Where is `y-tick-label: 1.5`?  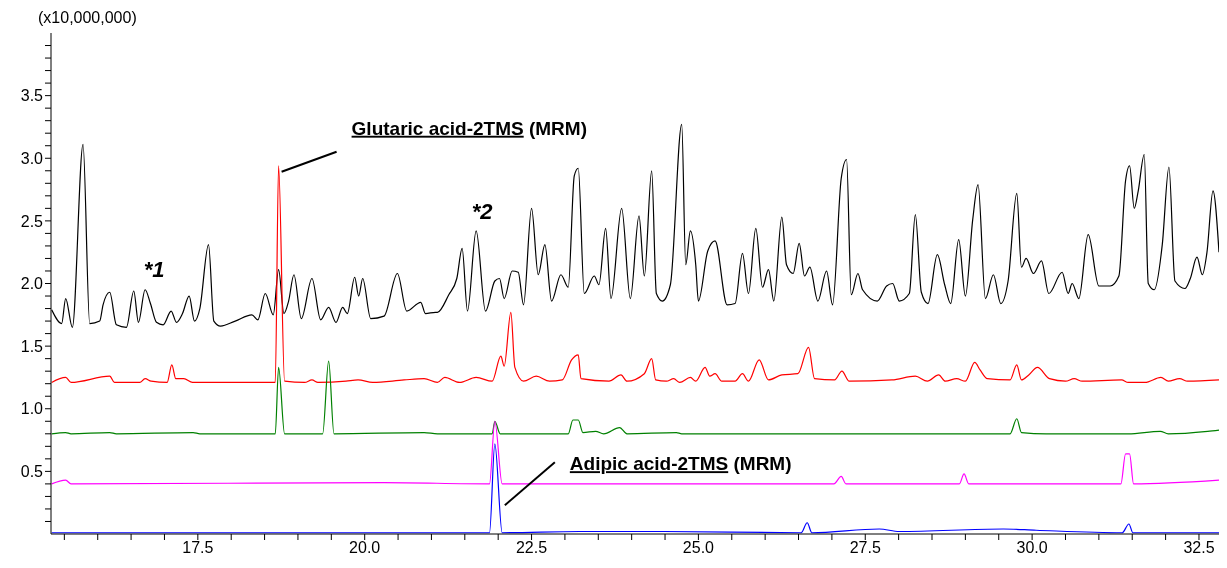
y-tick-label: 1.5 is located at coordinates (32, 346).